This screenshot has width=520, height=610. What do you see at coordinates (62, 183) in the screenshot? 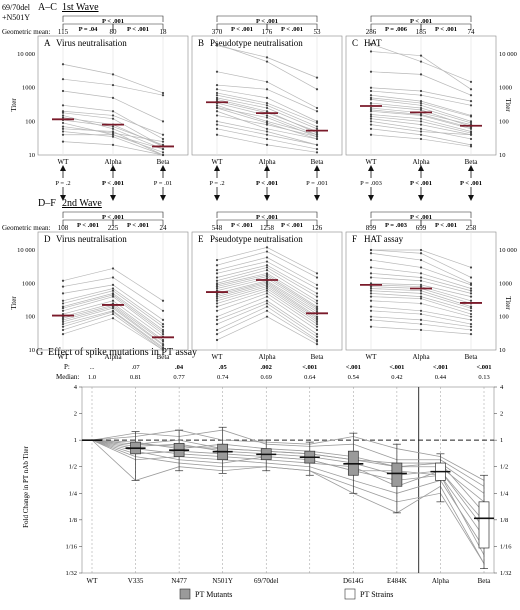
I see `between-wave-p: P = .2` at bounding box center [62, 183].